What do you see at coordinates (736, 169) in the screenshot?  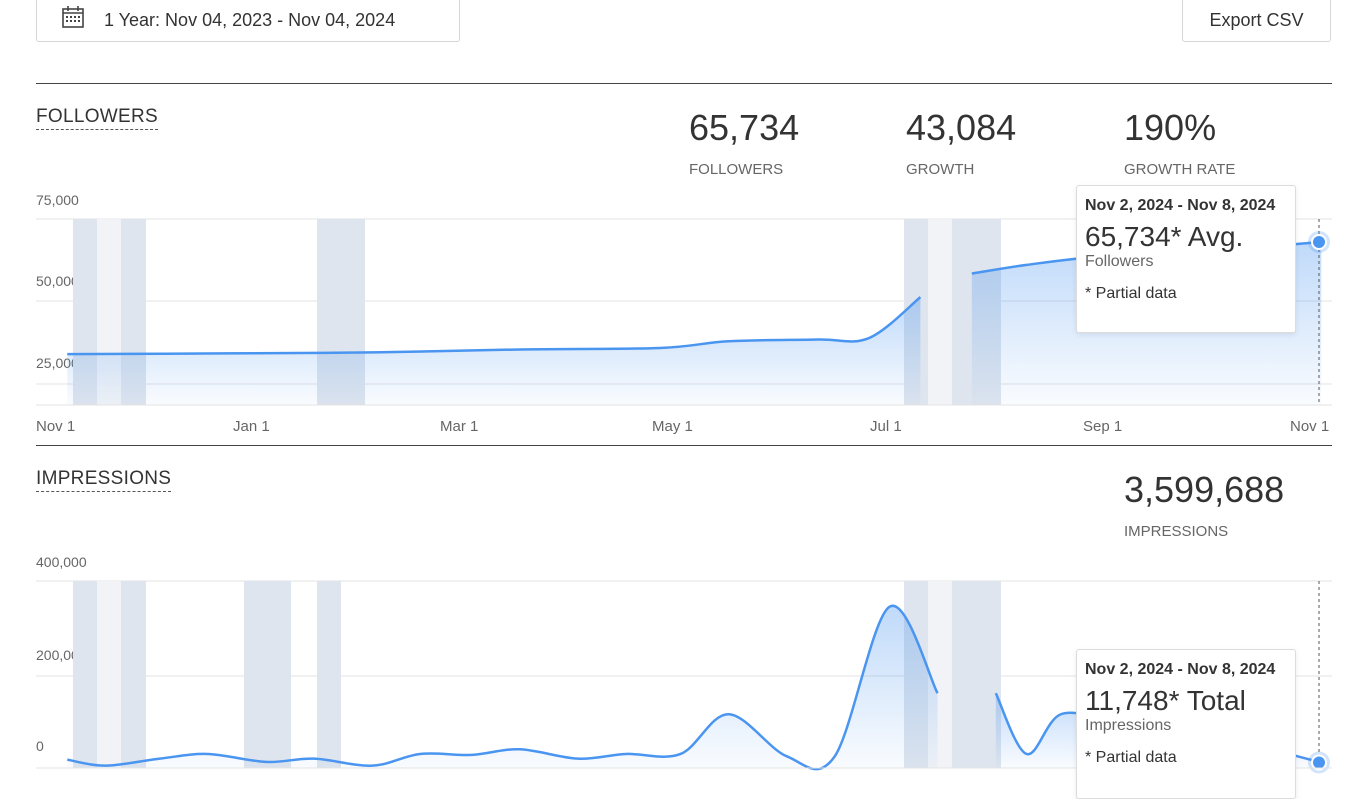 I see `followers-total-label: FOLLOWERS` at bounding box center [736, 169].